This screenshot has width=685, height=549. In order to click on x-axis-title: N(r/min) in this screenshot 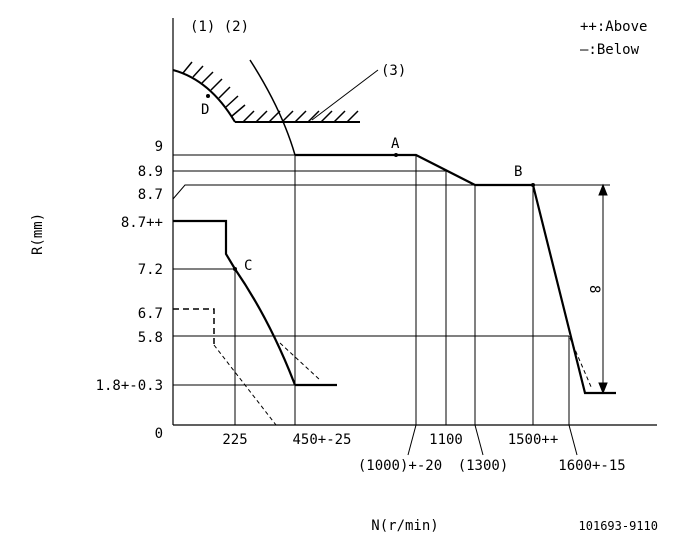, I will do `click(404, 526)`.